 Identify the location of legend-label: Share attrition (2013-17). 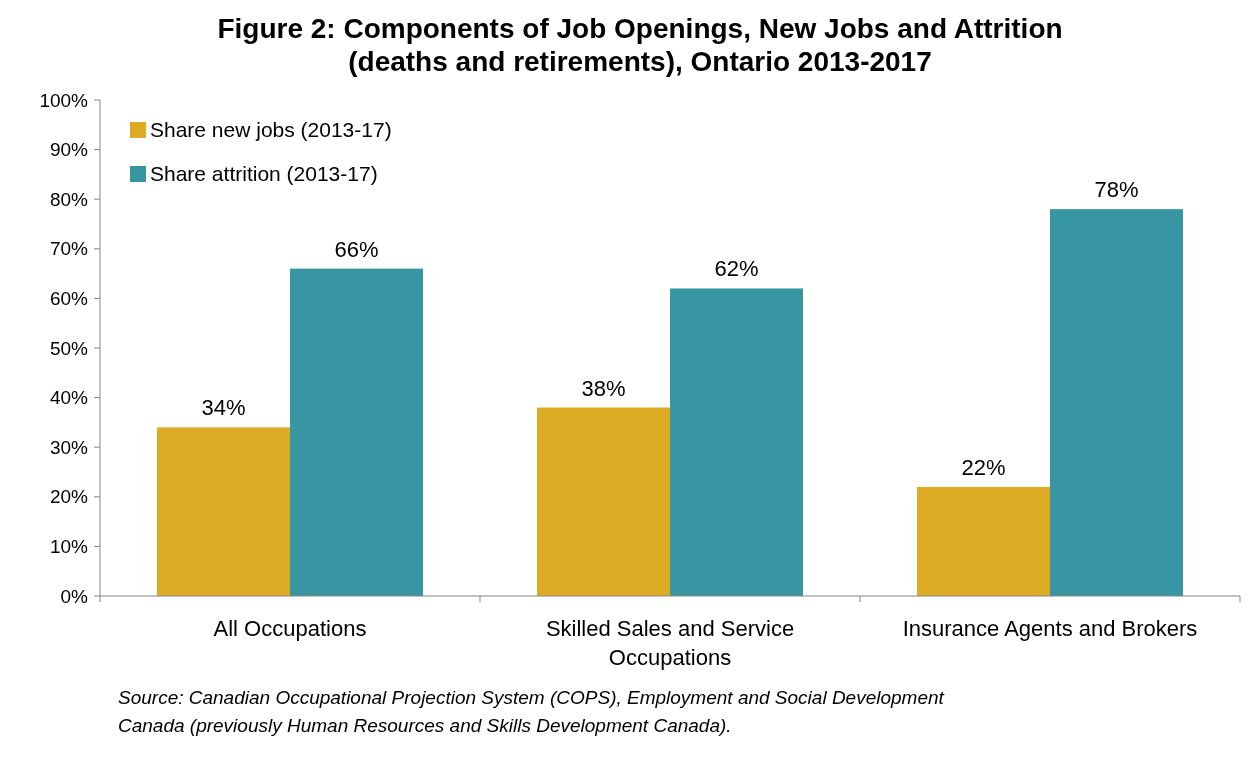
(264, 174).